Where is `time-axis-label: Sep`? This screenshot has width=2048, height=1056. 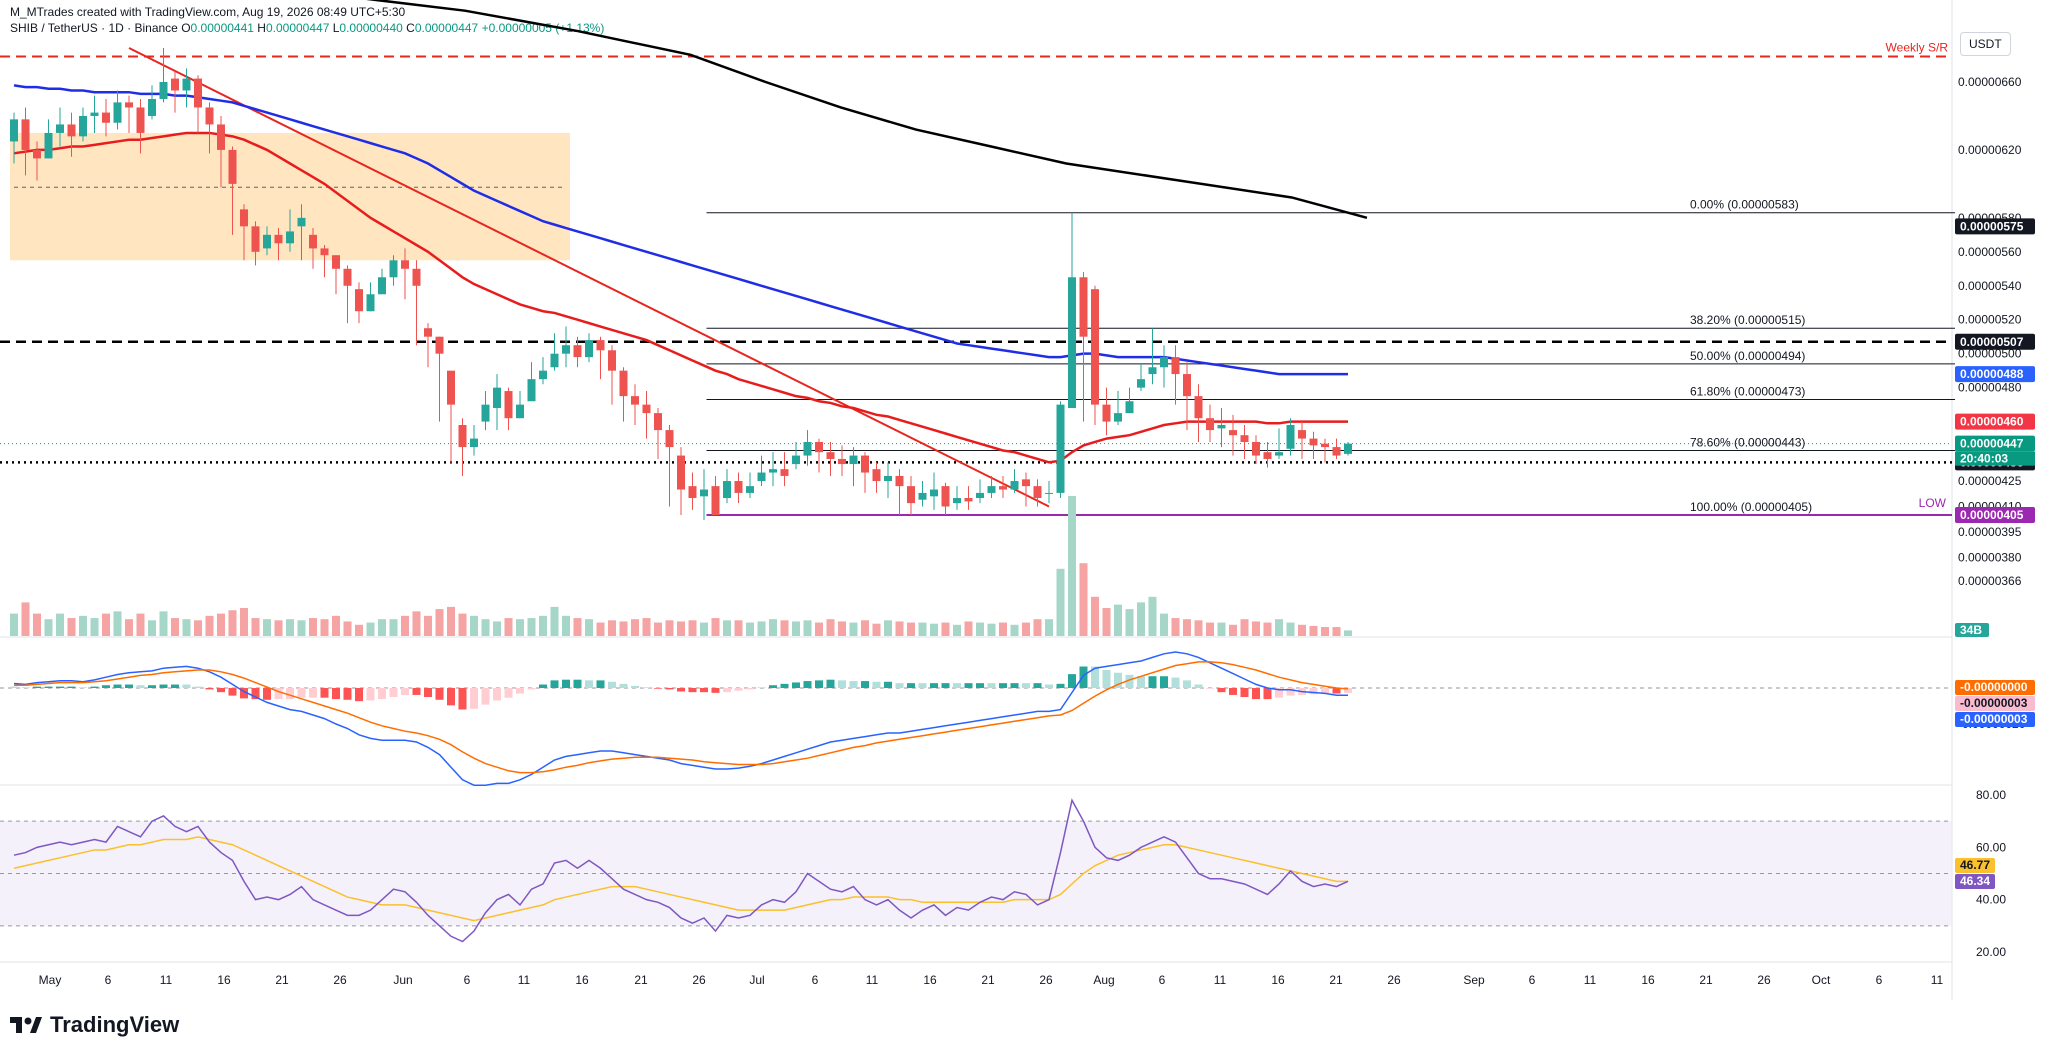
time-axis-label: Sep is located at coordinates (1474, 980).